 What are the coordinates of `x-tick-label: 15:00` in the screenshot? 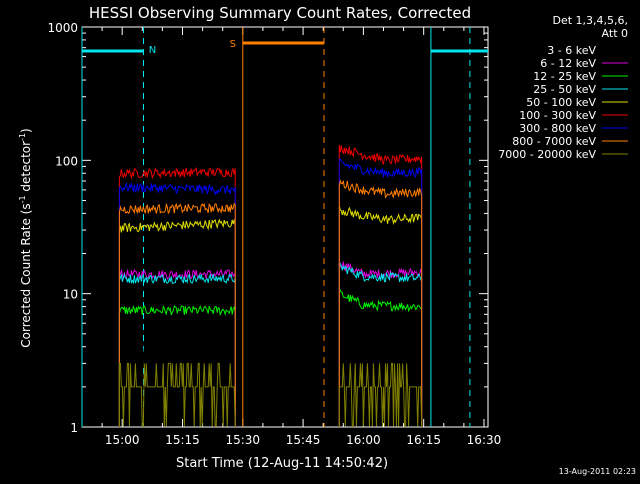 It's located at (122, 440).